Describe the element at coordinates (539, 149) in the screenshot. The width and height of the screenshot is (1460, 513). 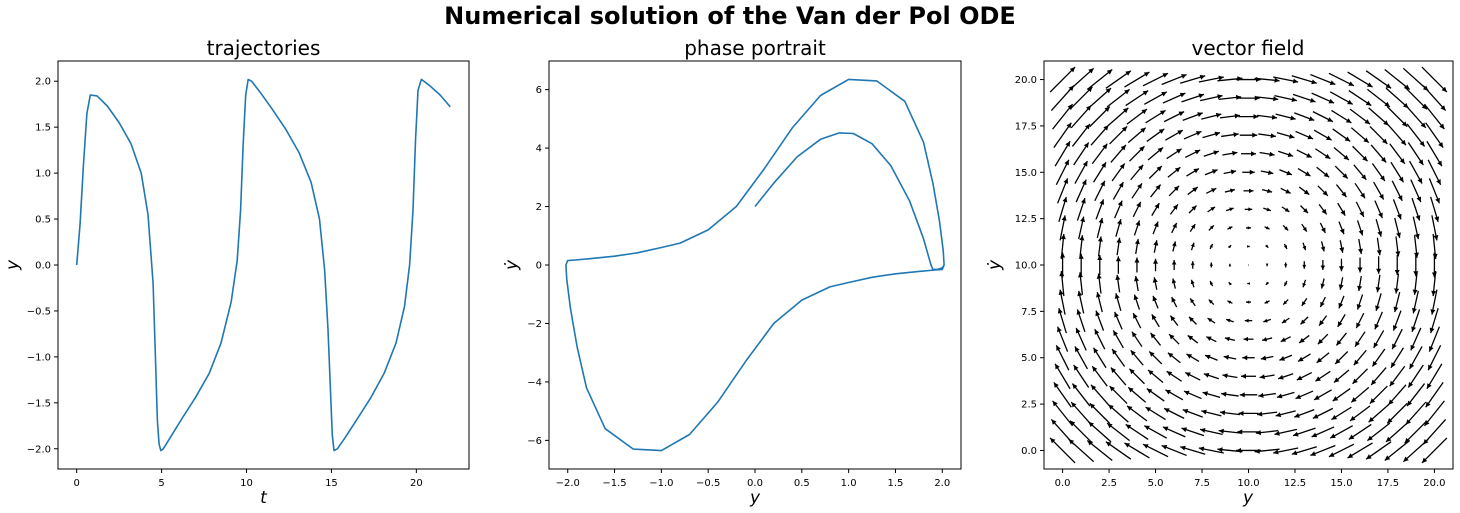
I see `y-tick-label: 4` at that location.